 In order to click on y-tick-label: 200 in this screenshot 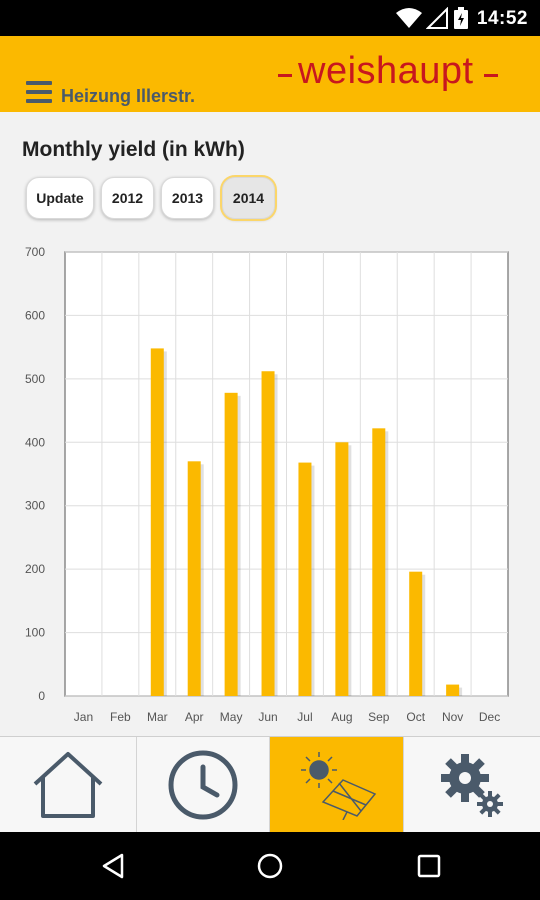, I will do `click(35, 569)`.